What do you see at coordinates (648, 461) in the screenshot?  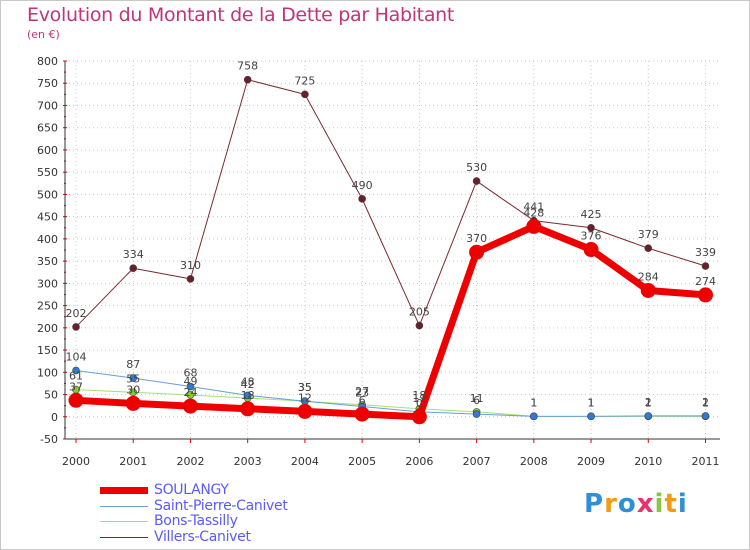 I see `x-tick-label: 2010` at bounding box center [648, 461].